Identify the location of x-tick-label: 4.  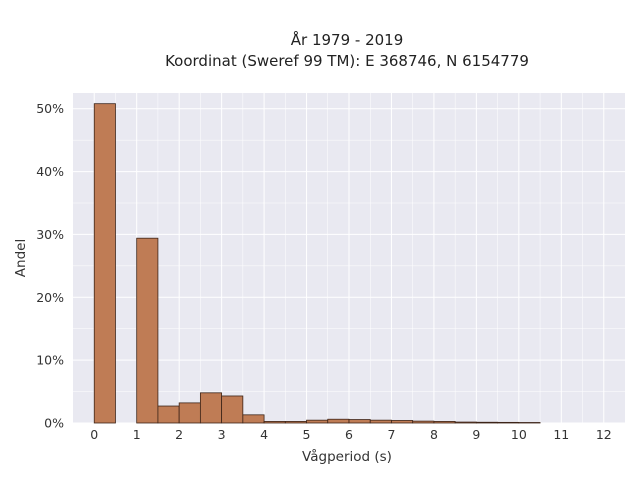
(264, 434).